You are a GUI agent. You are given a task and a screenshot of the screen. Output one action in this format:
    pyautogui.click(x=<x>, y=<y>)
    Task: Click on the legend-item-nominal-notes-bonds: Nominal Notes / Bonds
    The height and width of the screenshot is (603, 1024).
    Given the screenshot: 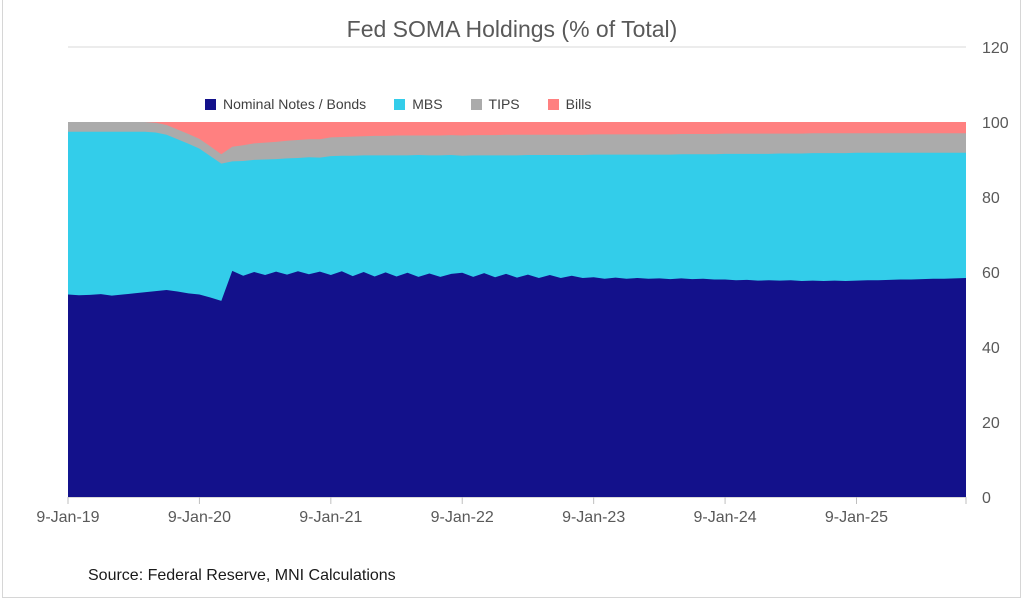 What is the action you would take?
    pyautogui.click(x=285, y=104)
    